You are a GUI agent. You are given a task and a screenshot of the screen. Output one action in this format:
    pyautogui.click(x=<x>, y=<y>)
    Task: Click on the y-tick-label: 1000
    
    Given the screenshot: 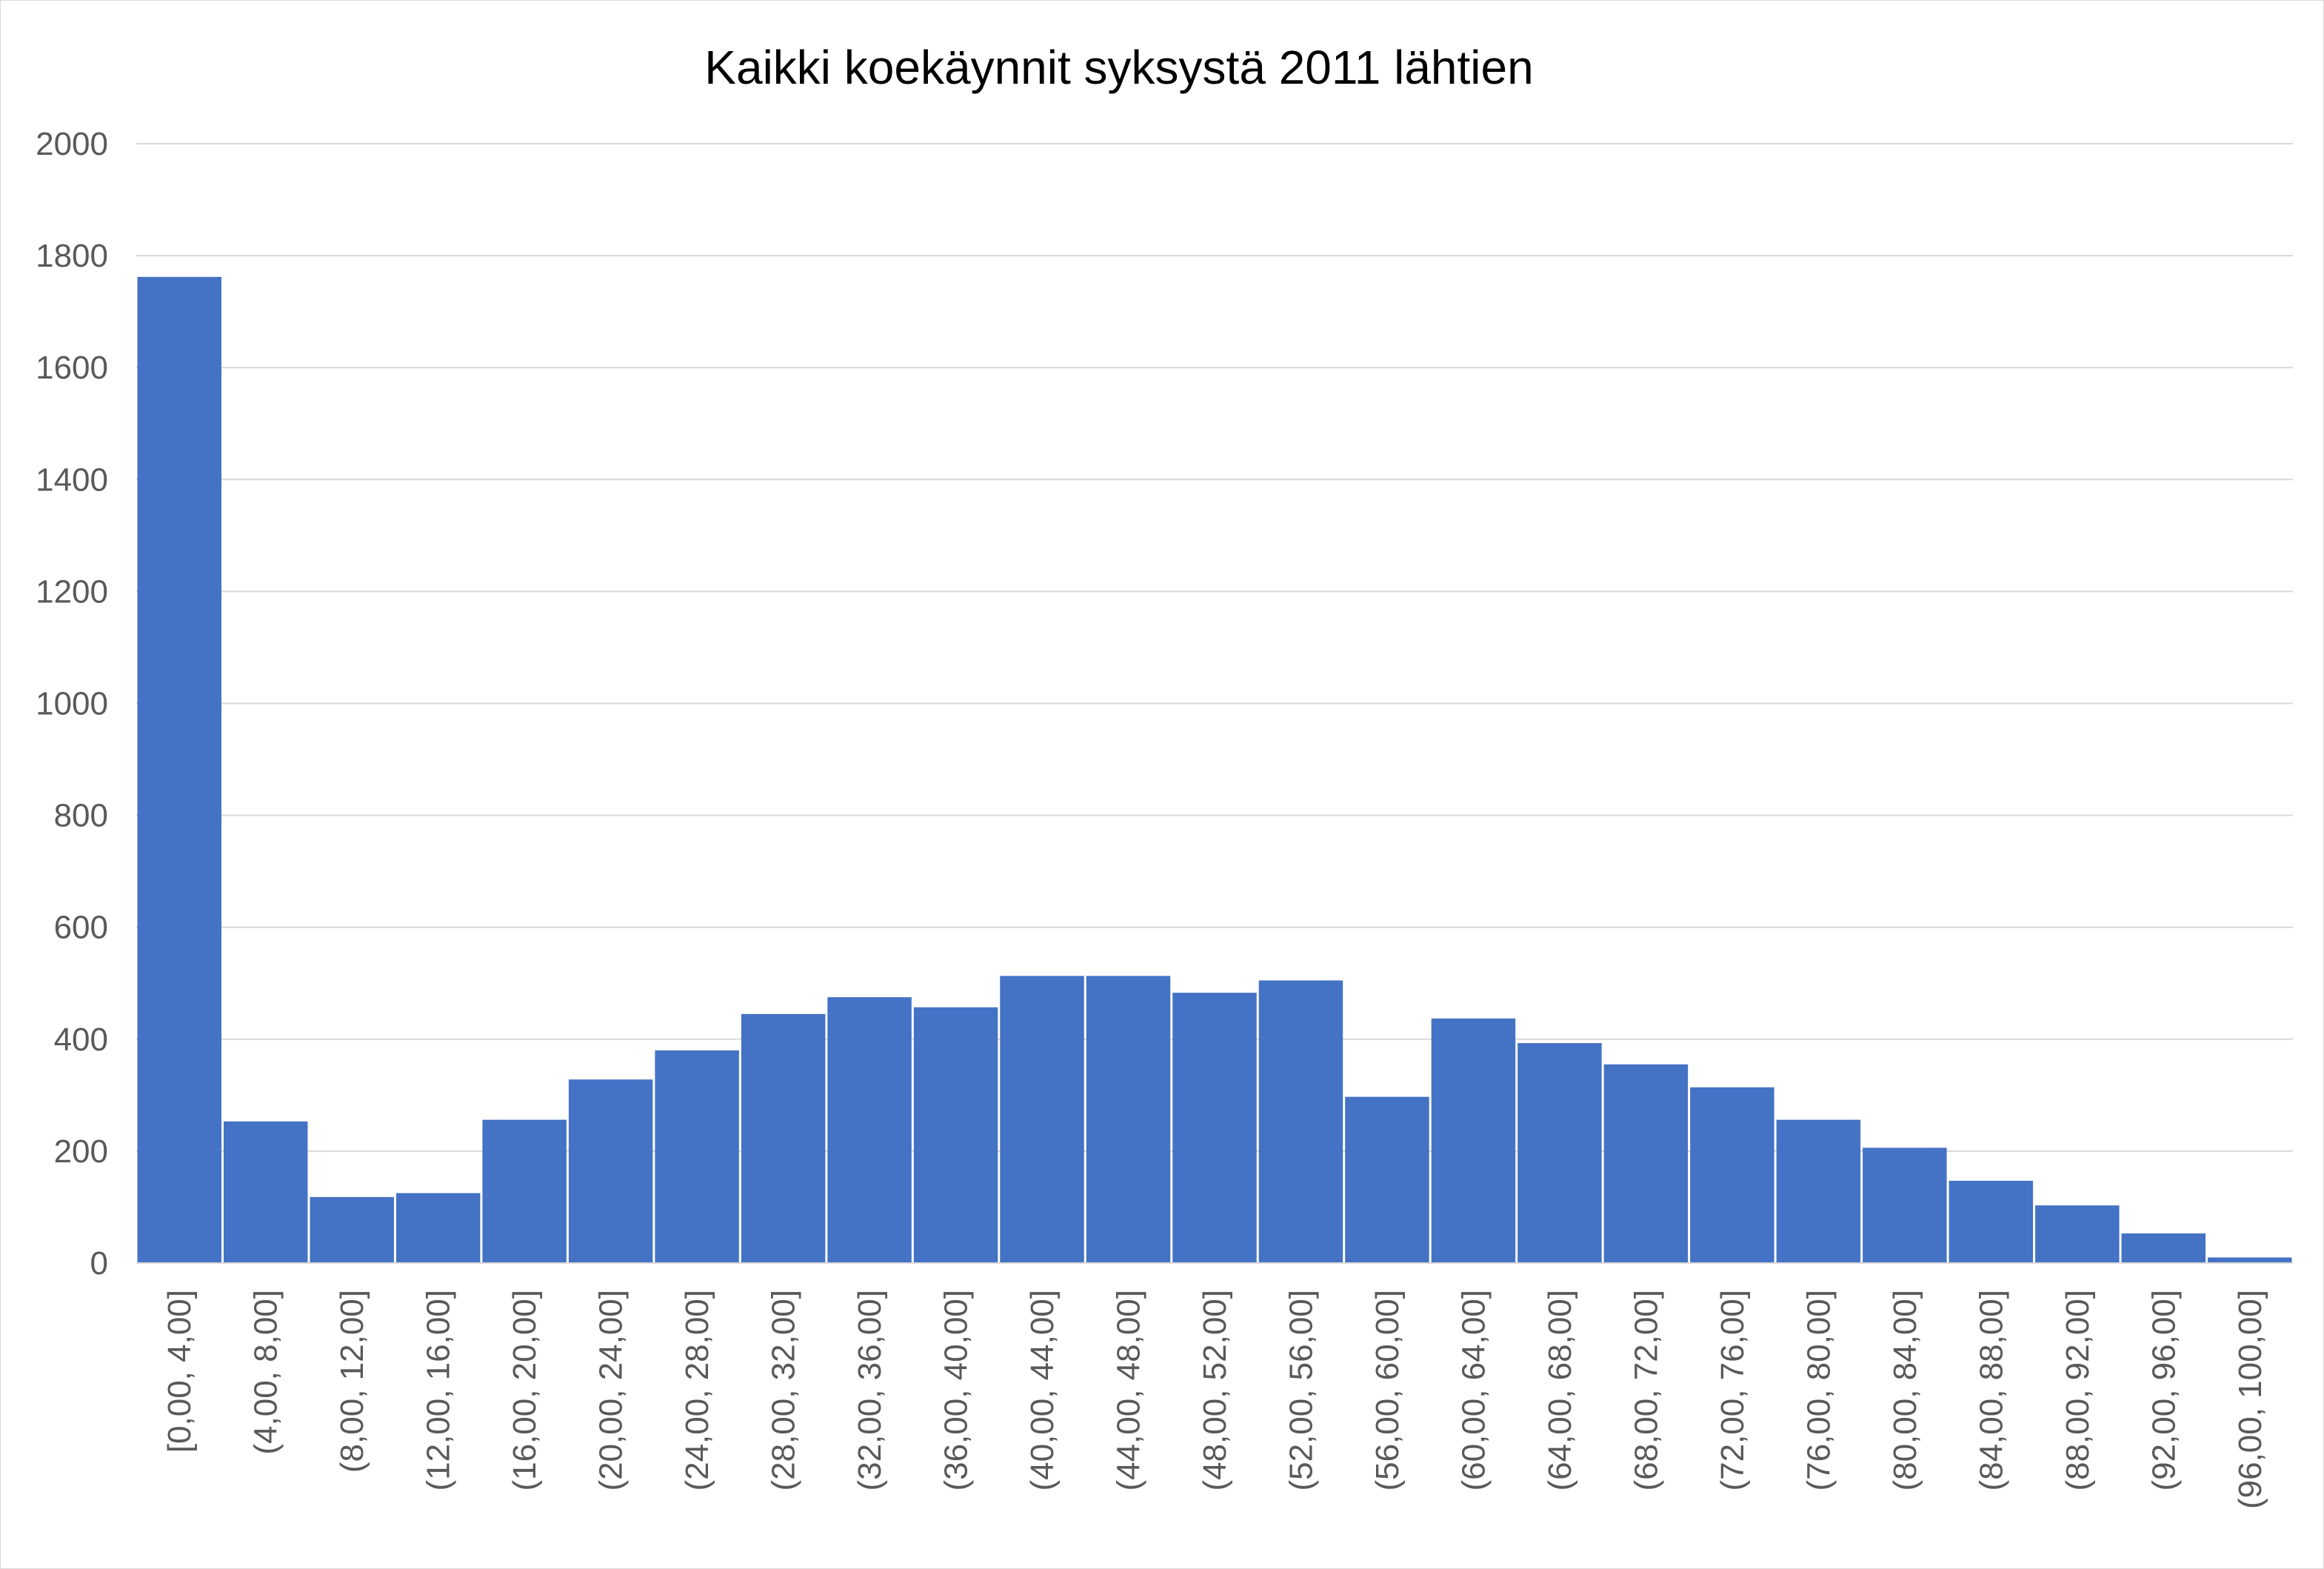 What is the action you would take?
    pyautogui.click(x=72, y=704)
    